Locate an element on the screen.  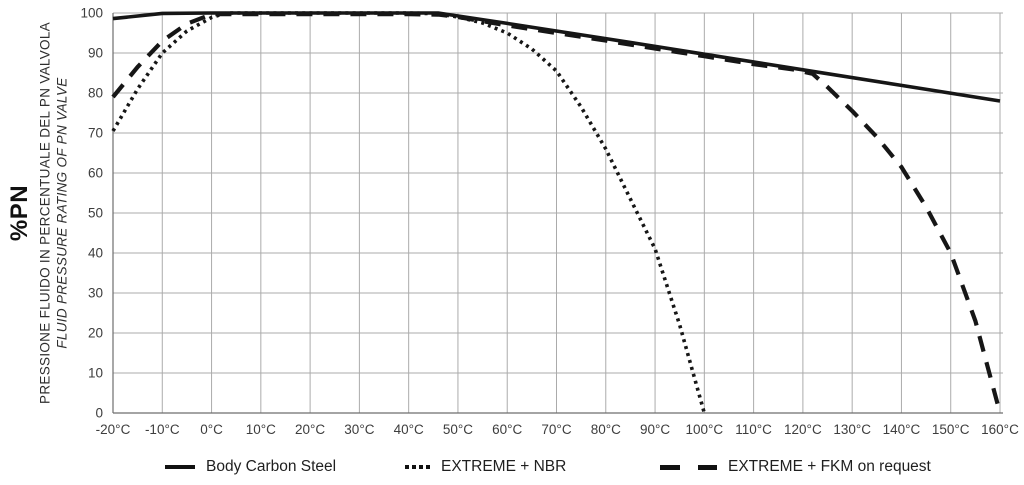
y-tick-label: 90 is located at coordinates (95, 53).